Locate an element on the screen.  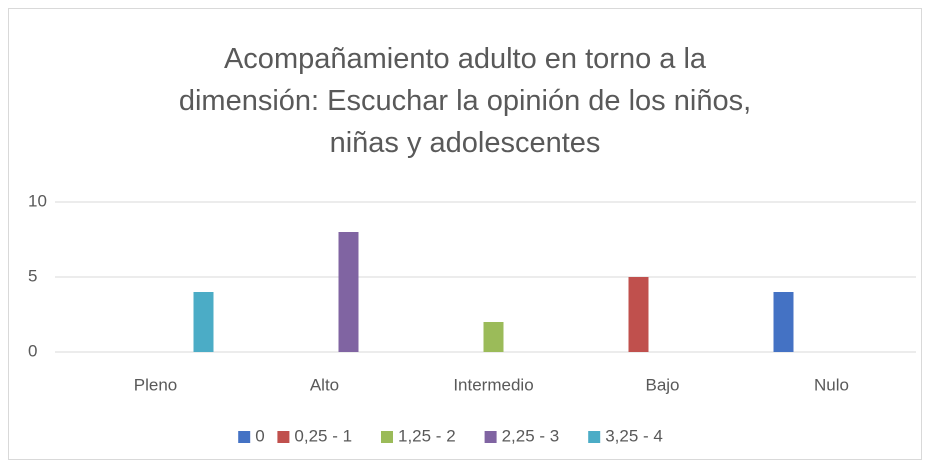
legend-label: 2,25 - 3 is located at coordinates (531, 435).